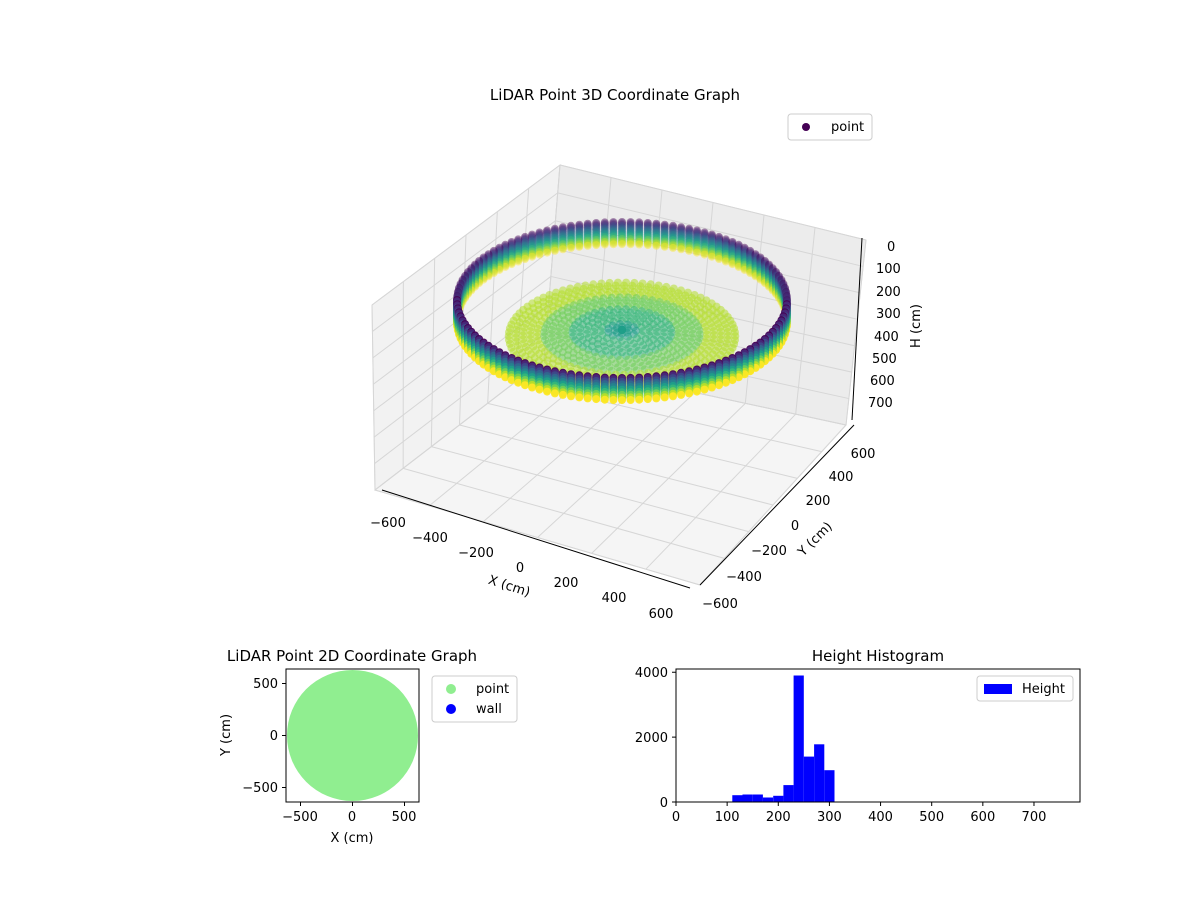 The width and height of the screenshot is (1200, 900). I want to click on plot3d-z-axis-label: H (cm), so click(916, 326).